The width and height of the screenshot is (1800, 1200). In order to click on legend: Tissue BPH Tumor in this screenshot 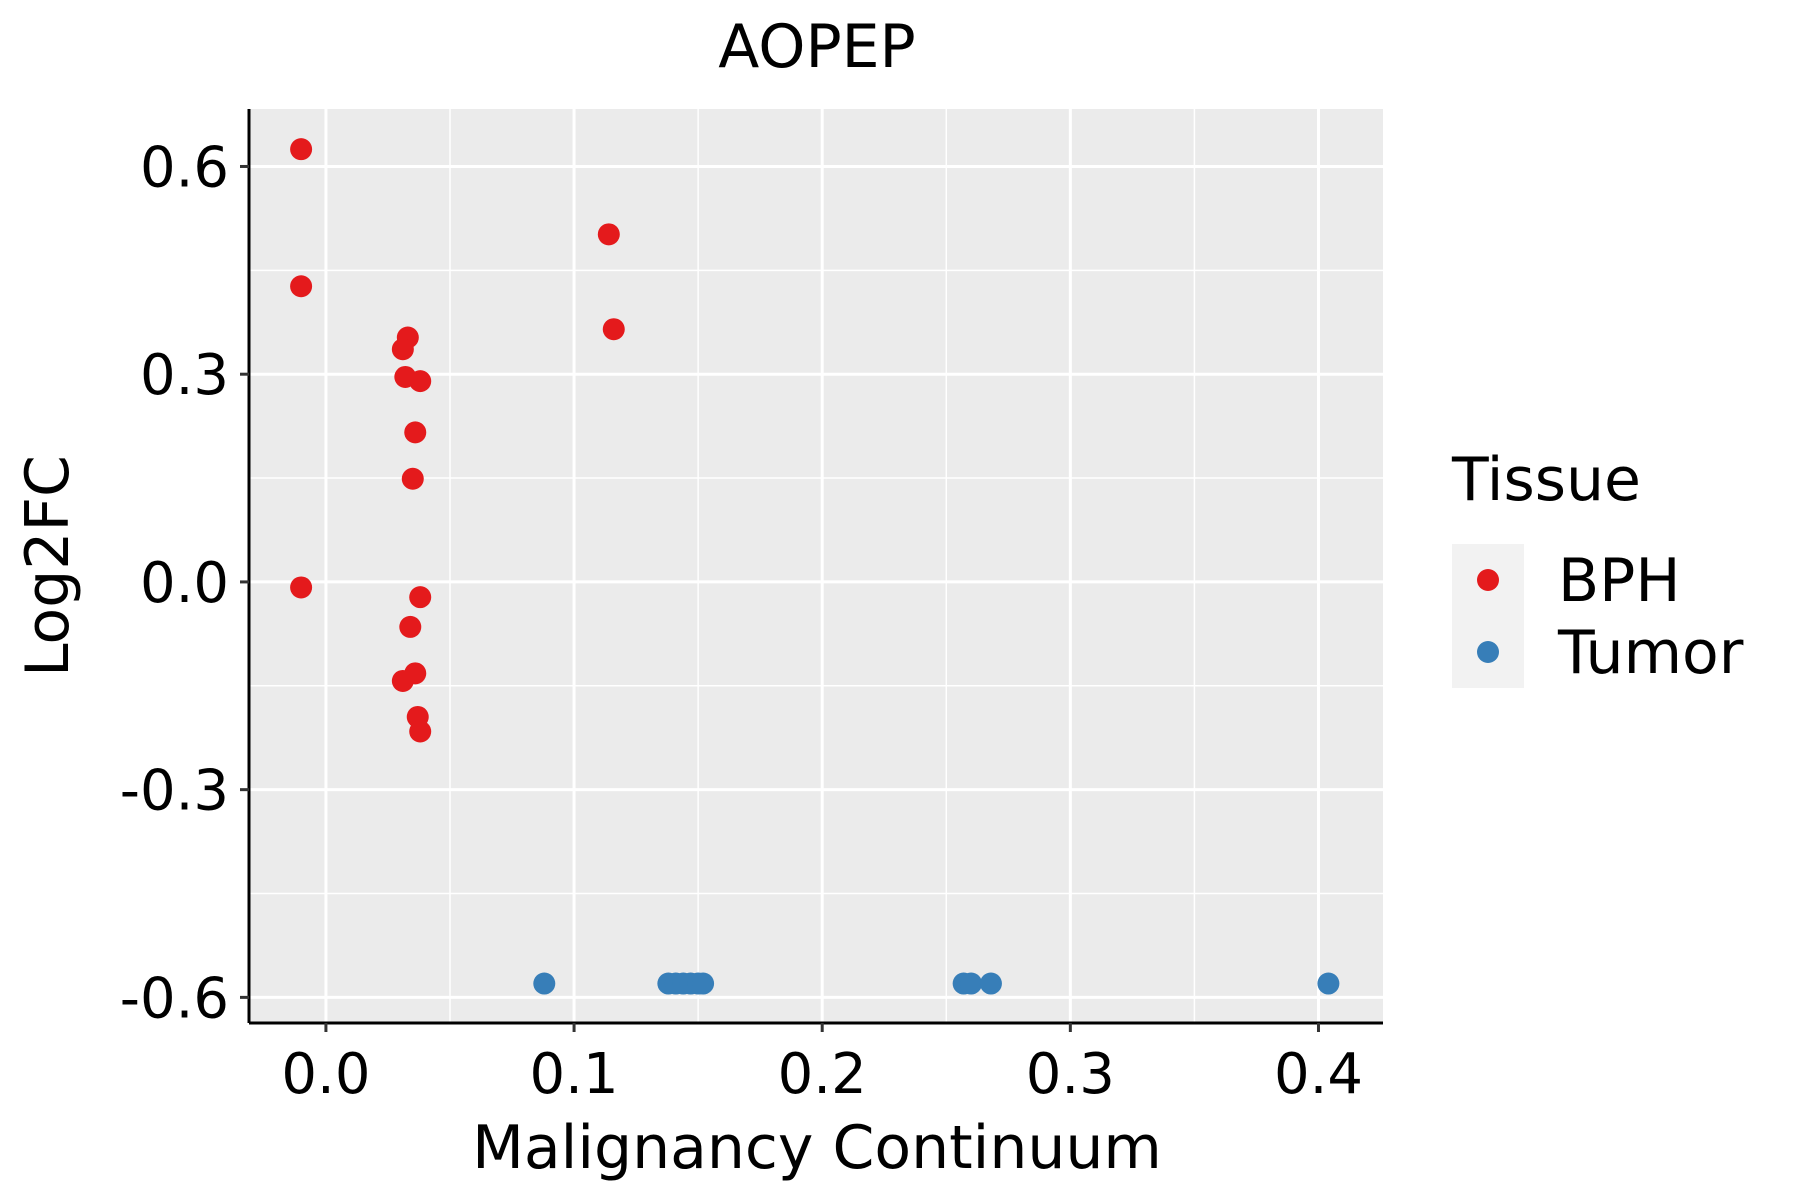, I will do `click(1597, 566)`.